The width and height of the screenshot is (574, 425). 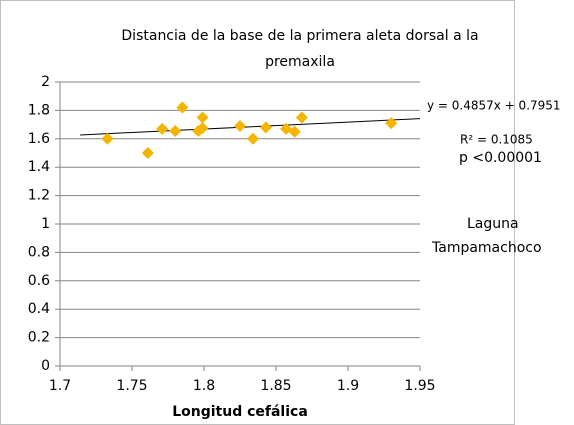 I want to click on y-tick-label: 2, so click(x=45, y=82).